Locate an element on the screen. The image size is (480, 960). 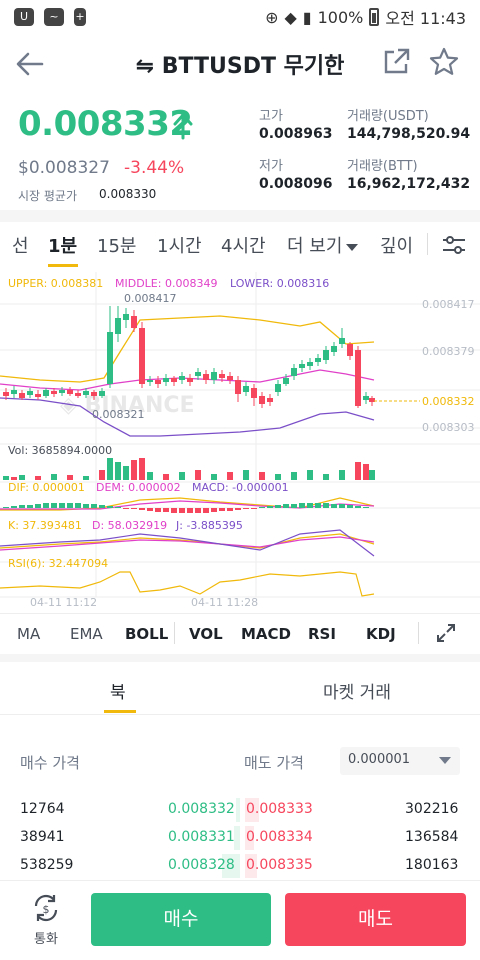
battery-icon is located at coordinates (374, 17).